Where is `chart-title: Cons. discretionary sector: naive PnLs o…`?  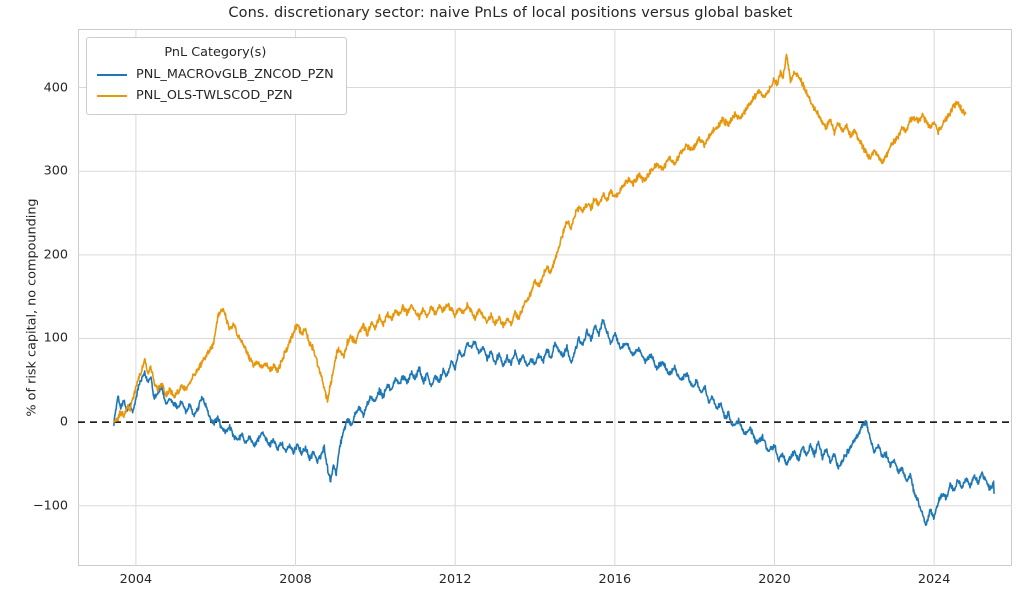
chart-title: Cons. discretionary sector: naive PnLs o… is located at coordinates (510, 13).